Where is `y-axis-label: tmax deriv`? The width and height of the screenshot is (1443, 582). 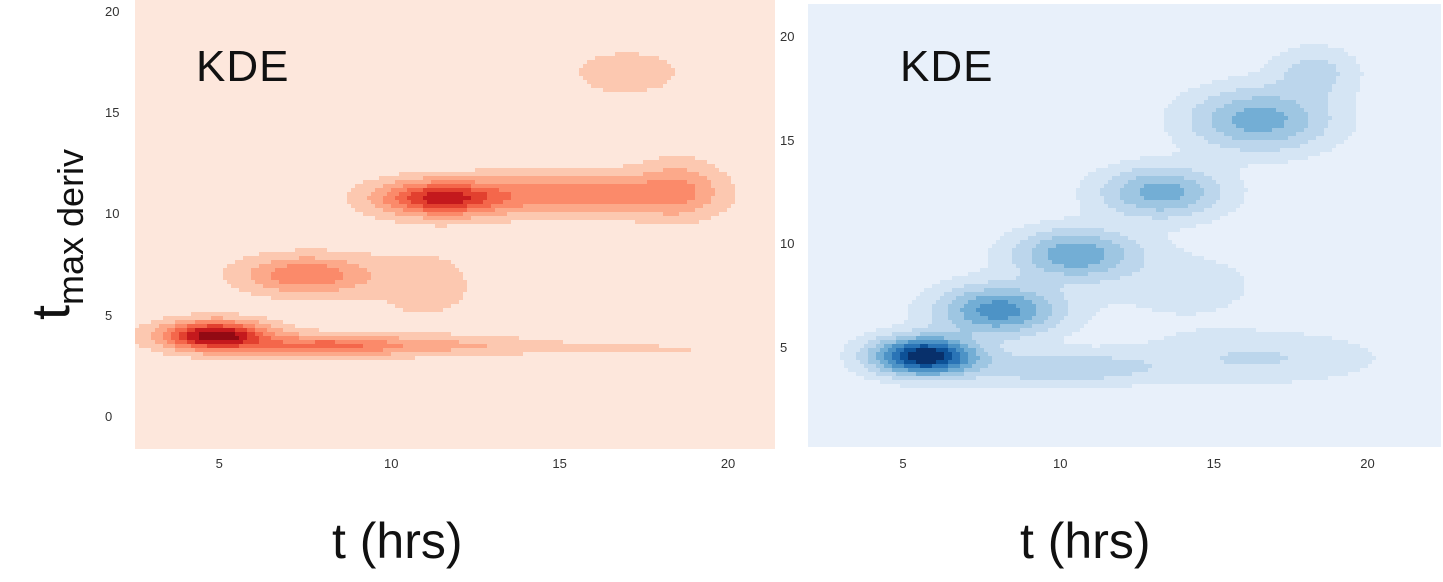
y-axis-label: tmax deriv is located at coordinates (60, 220).